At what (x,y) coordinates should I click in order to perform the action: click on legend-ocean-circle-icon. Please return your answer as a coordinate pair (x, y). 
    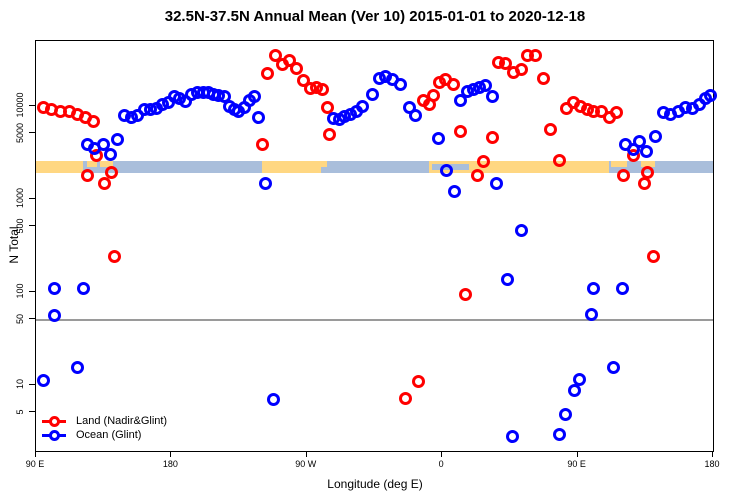
    Looking at the image, I should click on (54, 435).